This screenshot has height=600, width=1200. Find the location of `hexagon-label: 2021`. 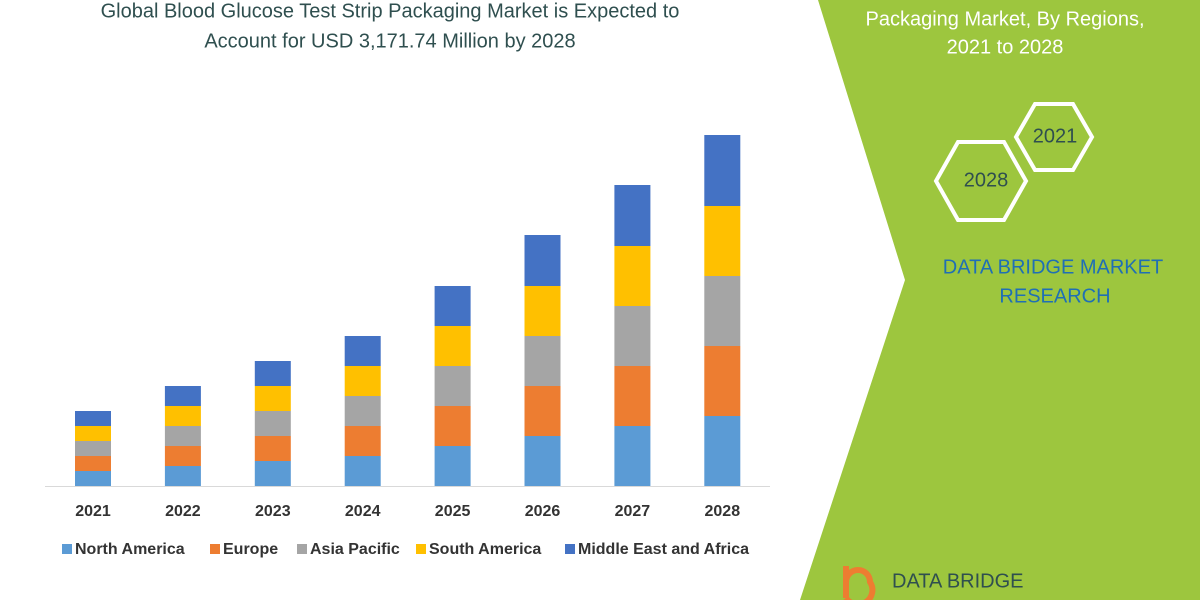

hexagon-label: 2021 is located at coordinates (1055, 136).